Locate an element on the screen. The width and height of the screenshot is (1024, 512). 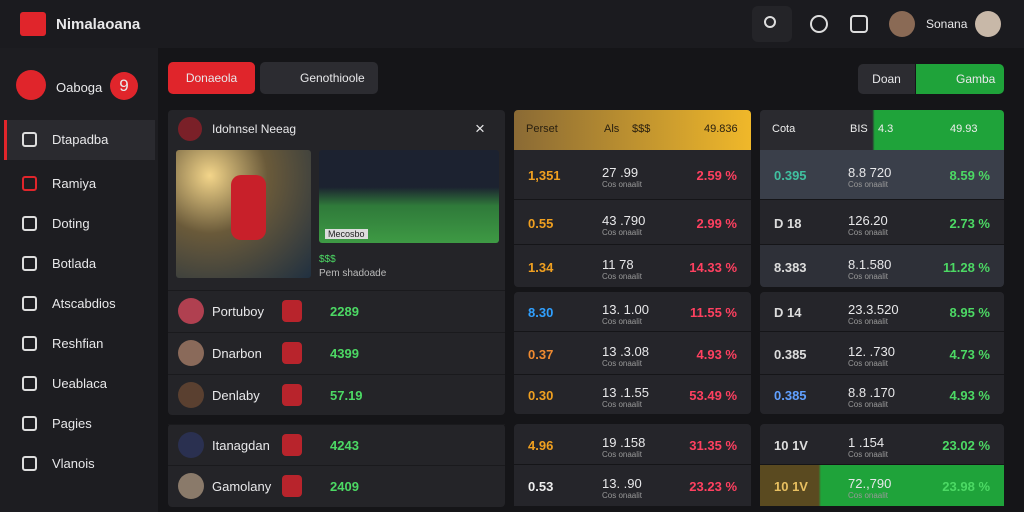
nav-item: Ueablaca is located at coordinates (79, 383).